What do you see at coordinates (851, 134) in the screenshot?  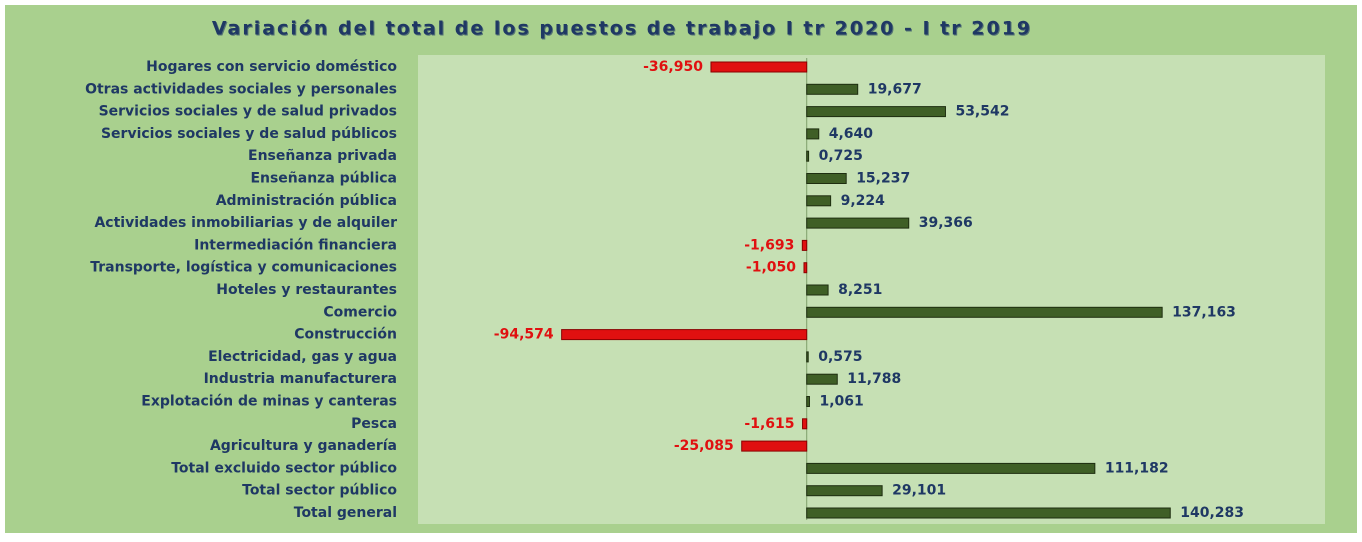 I see `value-label: 4,640` at bounding box center [851, 134].